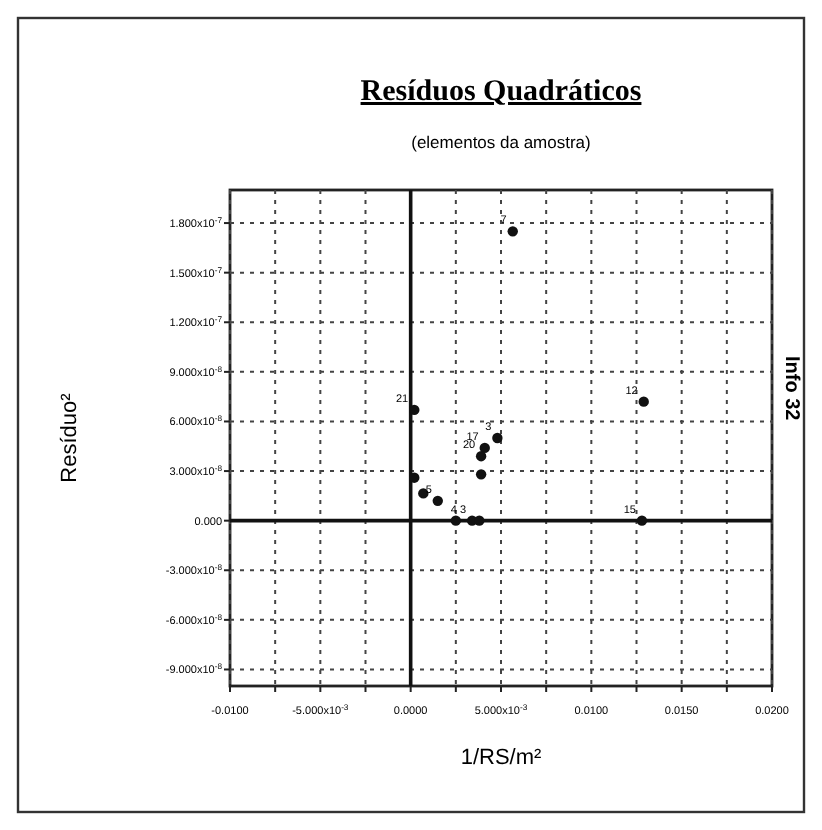 The height and width of the screenshot is (830, 822). What do you see at coordinates (70, 437) in the screenshot?
I see `y-axis-title: Resíduo²` at bounding box center [70, 437].